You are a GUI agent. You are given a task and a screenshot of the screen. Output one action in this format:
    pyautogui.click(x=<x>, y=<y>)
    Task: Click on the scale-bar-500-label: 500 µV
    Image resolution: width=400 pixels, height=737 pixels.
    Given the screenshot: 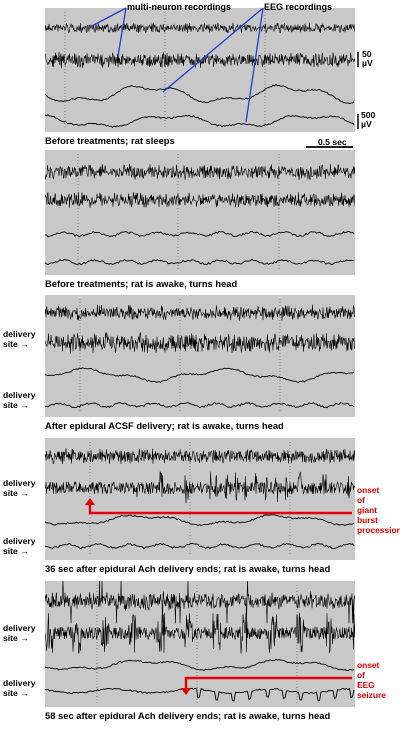 What is the action you would take?
    pyautogui.click(x=368, y=120)
    